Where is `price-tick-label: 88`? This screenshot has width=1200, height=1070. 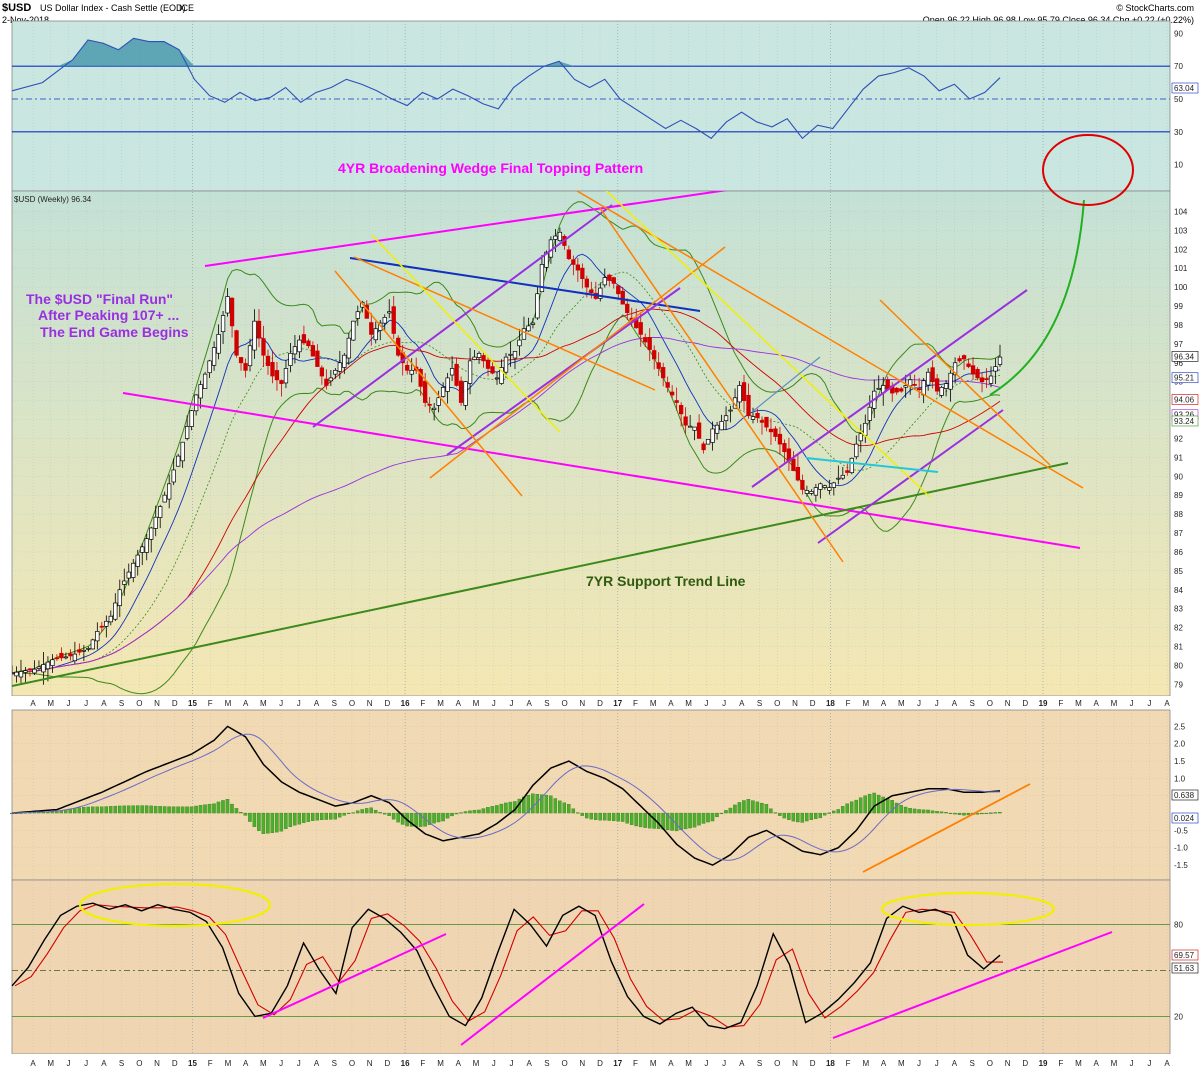
price-tick-label: 88 is located at coordinates (1178, 514).